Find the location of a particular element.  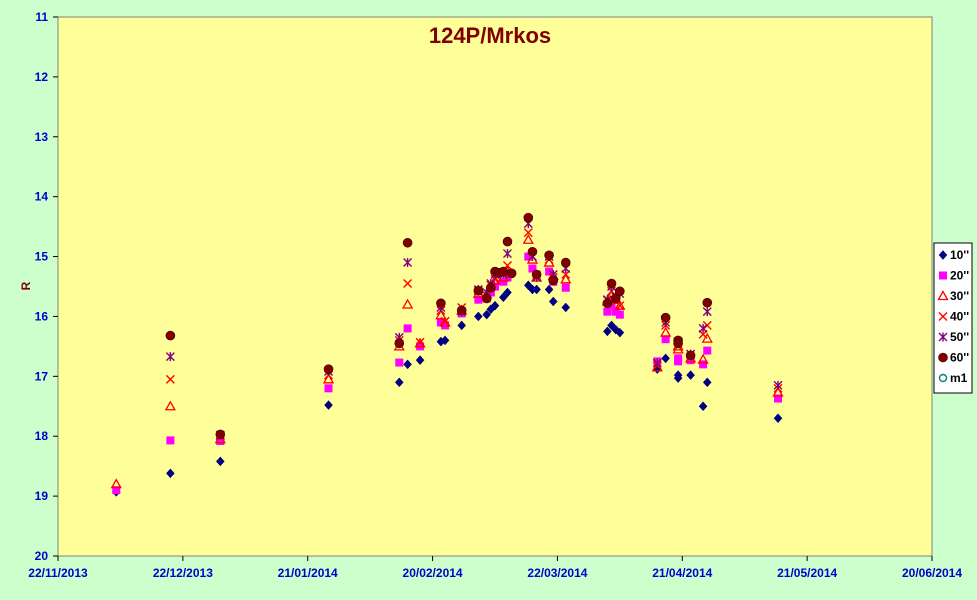

x-tick-label: 21/01/2014 is located at coordinates (308, 573).